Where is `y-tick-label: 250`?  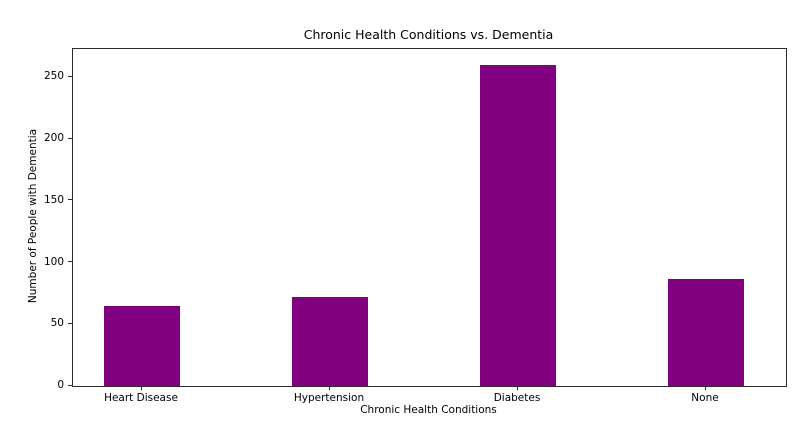 y-tick-label: 250 is located at coordinates (53, 76).